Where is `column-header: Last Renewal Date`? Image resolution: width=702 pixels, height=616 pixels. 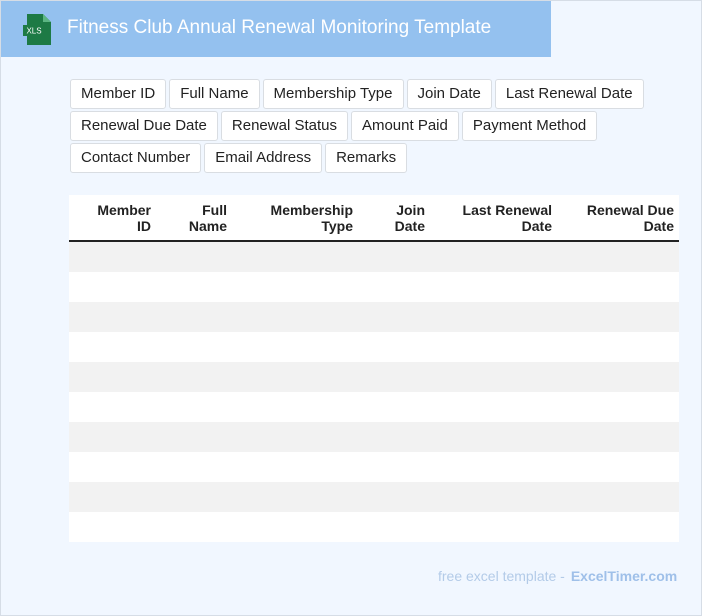 column-header: Last Renewal Date is located at coordinates (493, 218).